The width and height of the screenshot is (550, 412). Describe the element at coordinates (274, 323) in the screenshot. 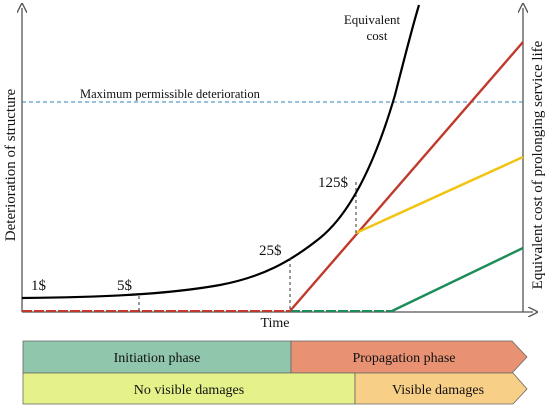

I see `time-axis-label: Time` at that location.